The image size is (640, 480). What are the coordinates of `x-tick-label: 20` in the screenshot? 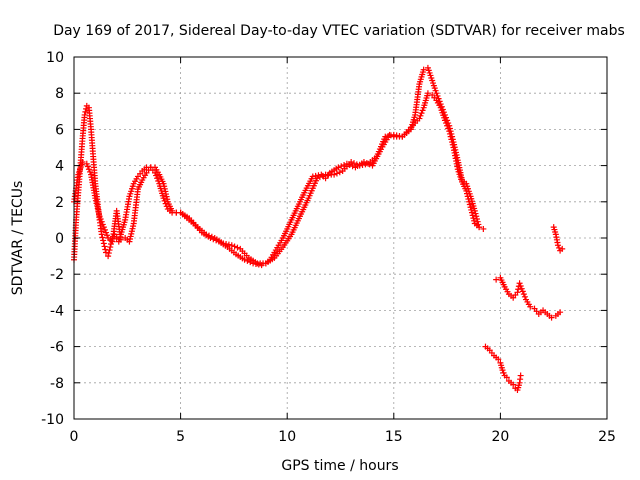 It's located at (500, 437).